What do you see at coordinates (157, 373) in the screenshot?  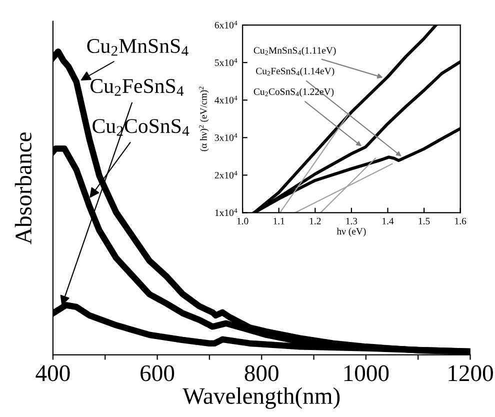 I see `x-tick-label: 600` at bounding box center [157, 373].